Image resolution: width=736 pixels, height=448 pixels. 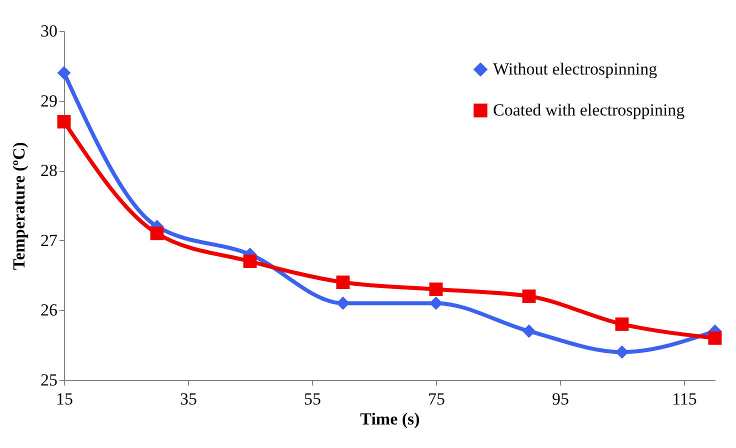 What do you see at coordinates (64, 399) in the screenshot?
I see `x-tick-label: 15` at bounding box center [64, 399].